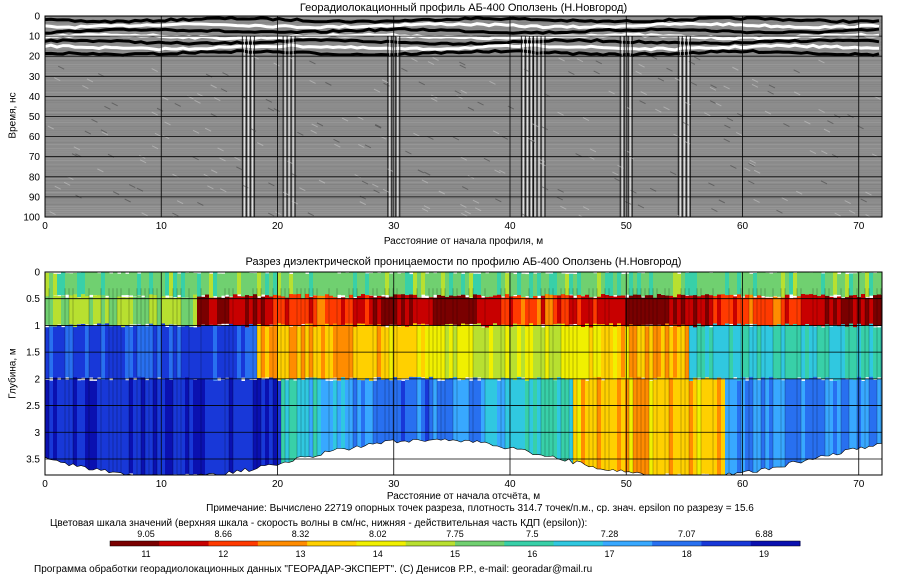 The image size is (900, 576). I want to click on epsilon-scale-label: 11, so click(145, 554).